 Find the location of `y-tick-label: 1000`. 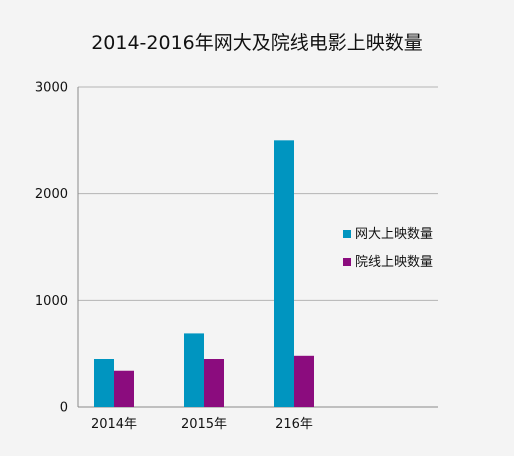

y-tick-label: 1000 is located at coordinates (51, 301).